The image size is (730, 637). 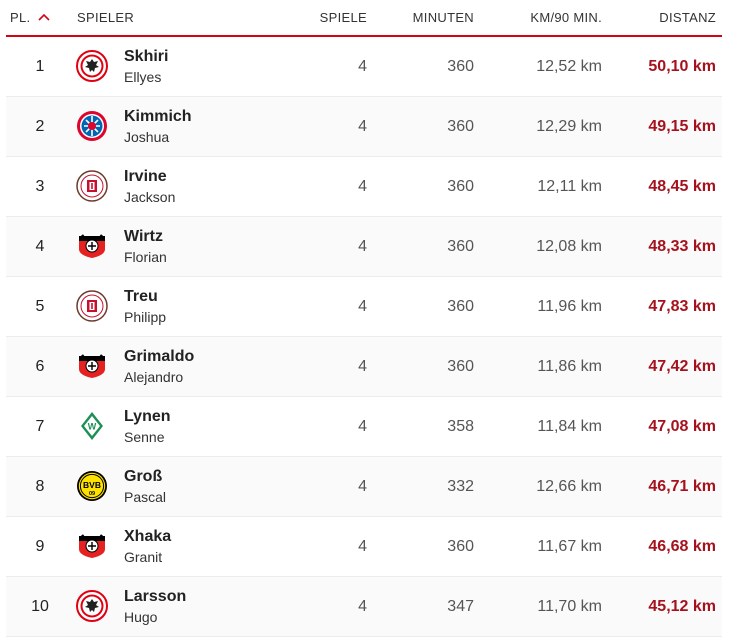 What do you see at coordinates (44, 16) in the screenshot?
I see `chevron-up-icon` at bounding box center [44, 16].